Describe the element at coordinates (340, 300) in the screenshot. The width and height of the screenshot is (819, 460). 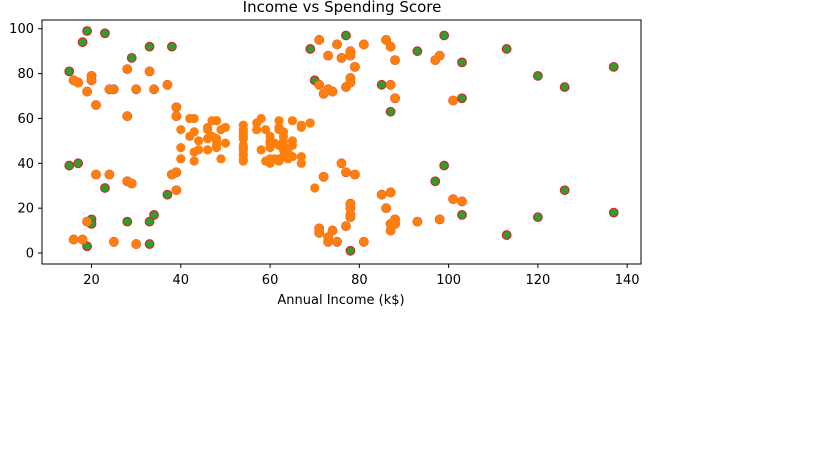
I see `x-axis-label: Annual Income (k$)` at that location.